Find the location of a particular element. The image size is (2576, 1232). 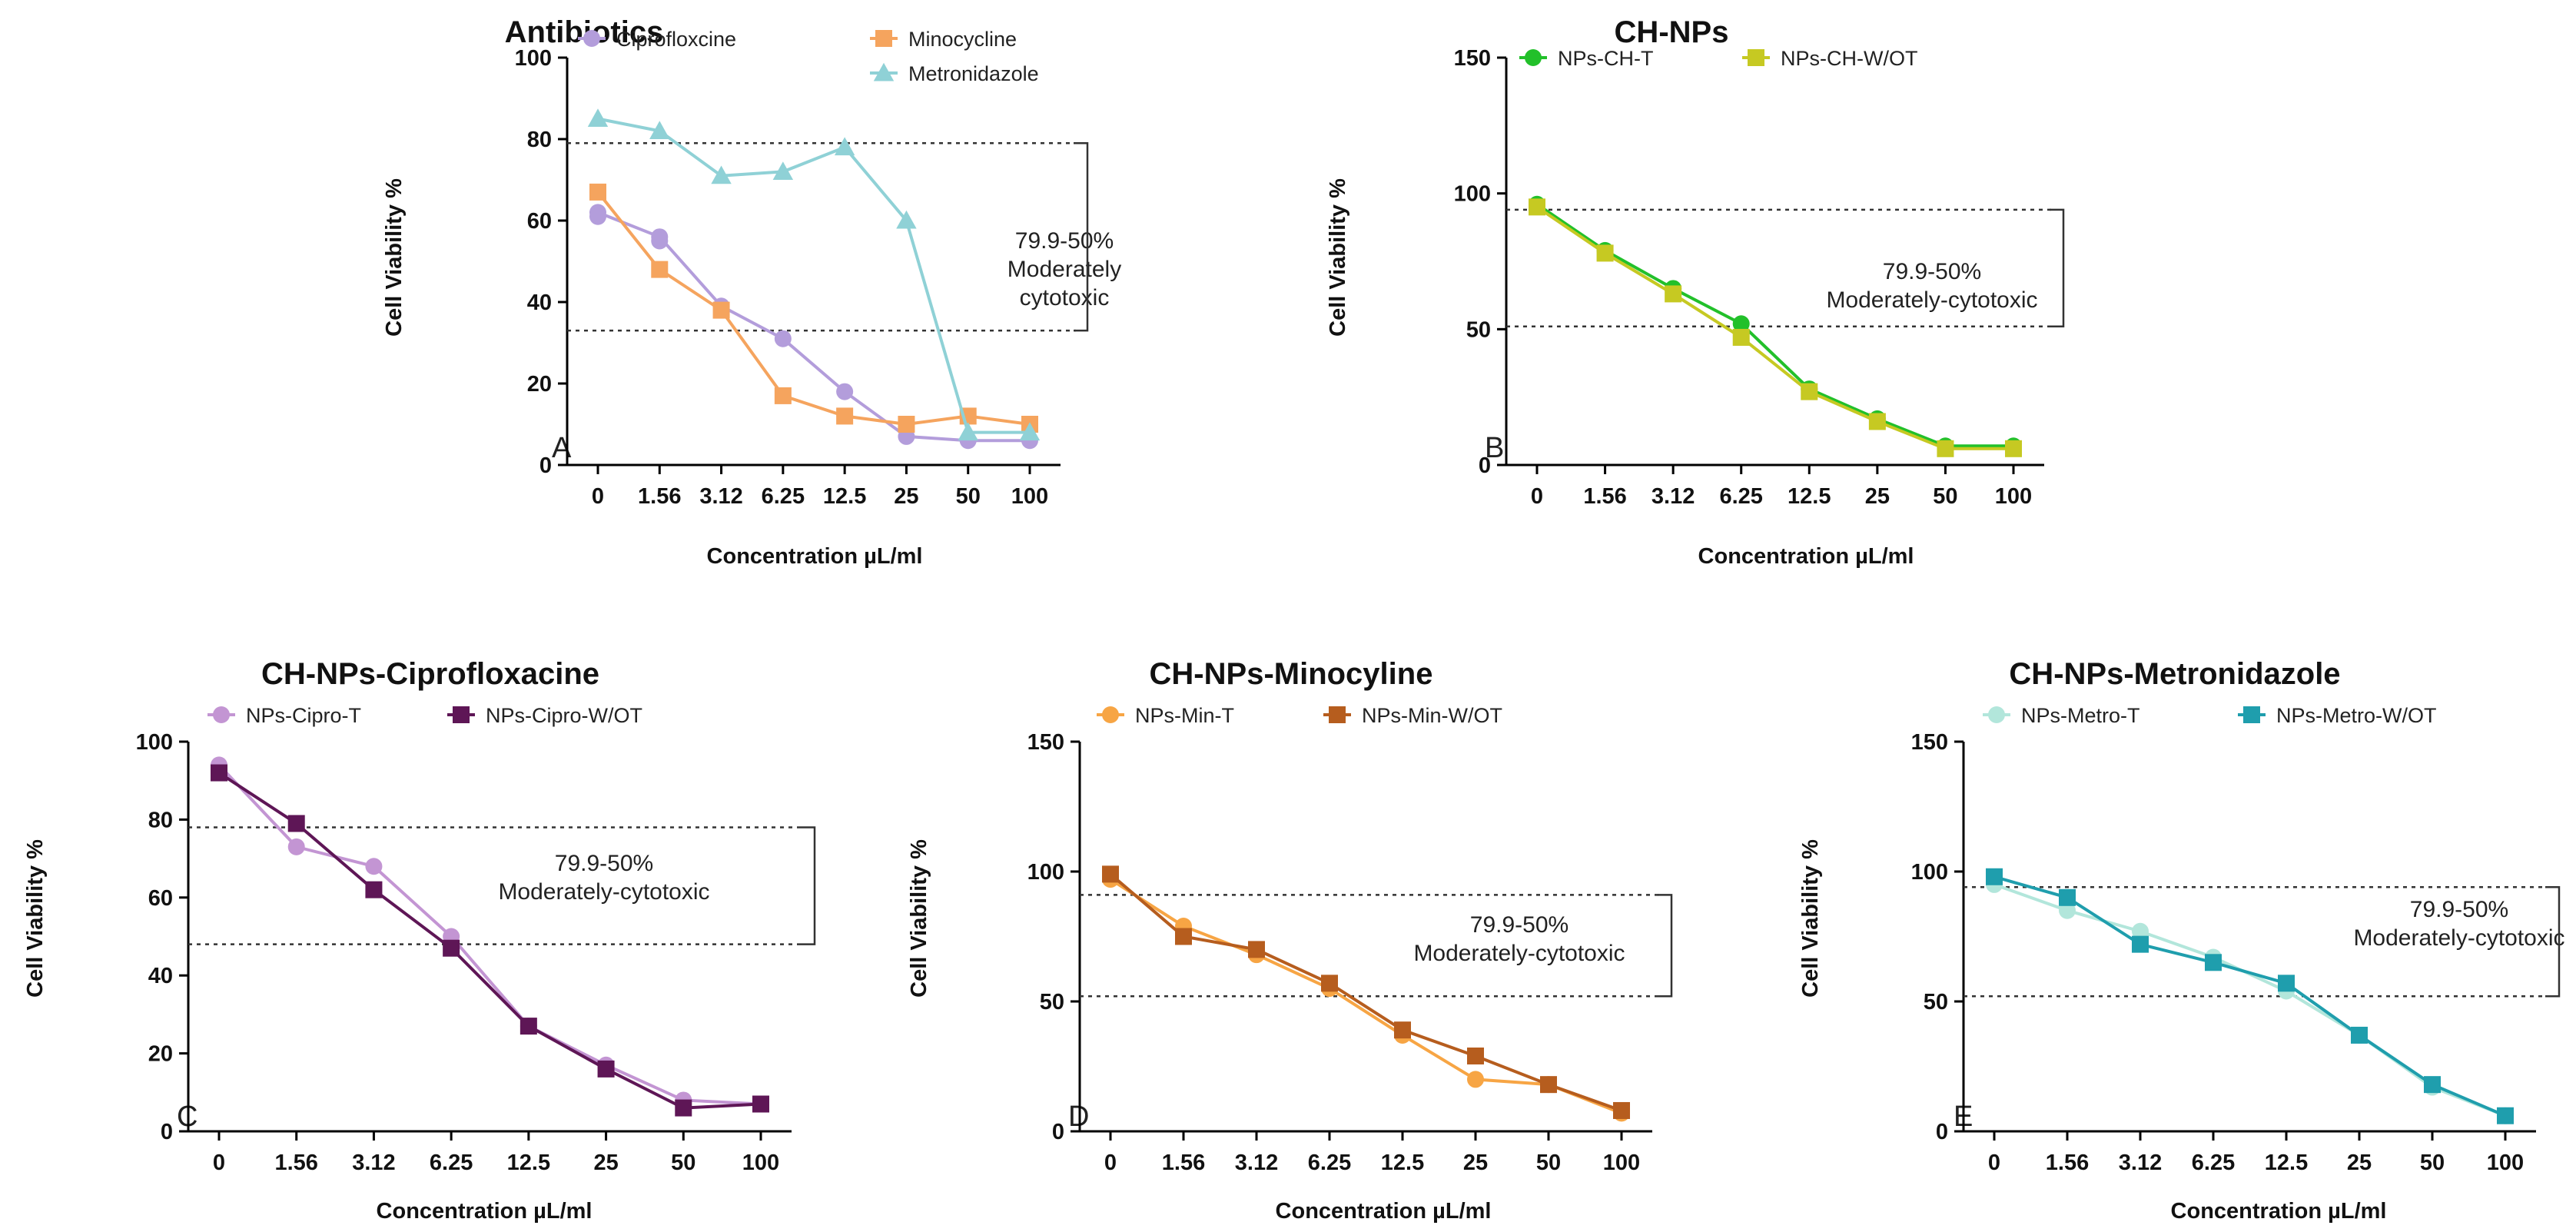

series-nps-ch-w-ot is located at coordinates (1775, 327).